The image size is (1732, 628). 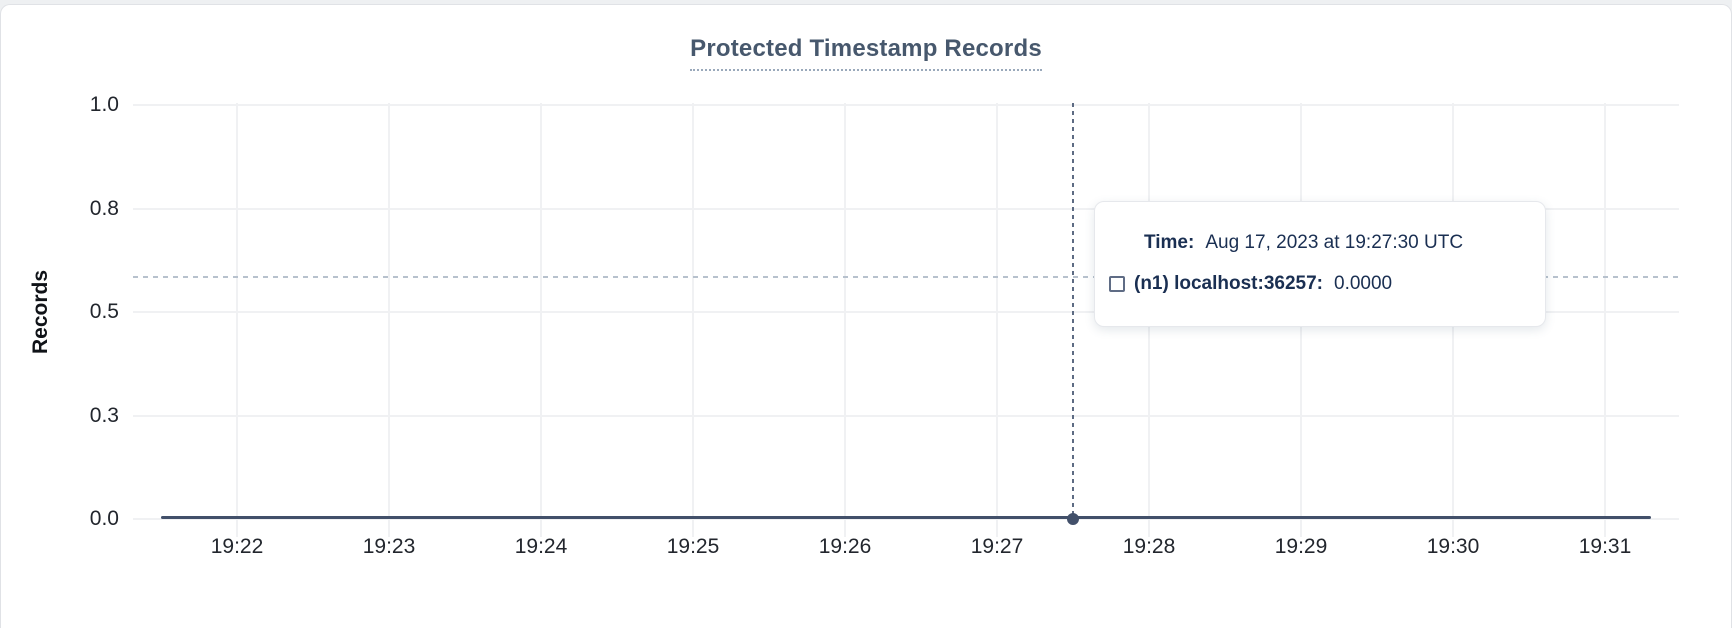 What do you see at coordinates (541, 546) in the screenshot?
I see `x-tick-label: 19:24` at bounding box center [541, 546].